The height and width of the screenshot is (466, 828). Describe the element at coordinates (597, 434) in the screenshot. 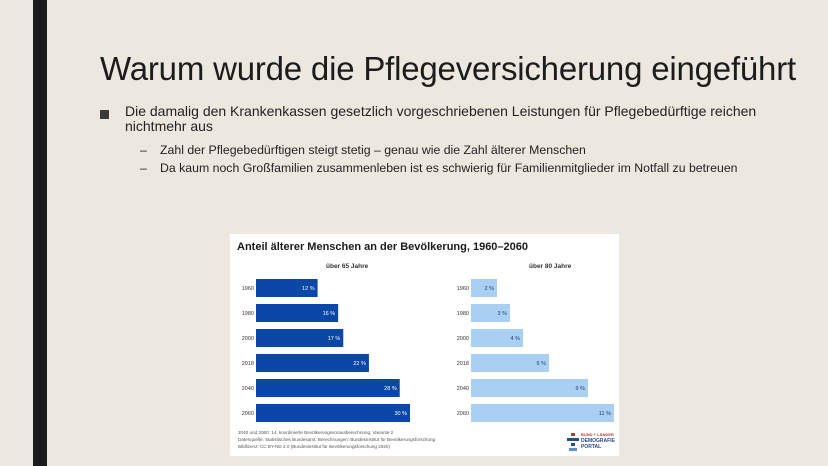

I see `logo-line-1: BUND + LÄNDER` at that location.